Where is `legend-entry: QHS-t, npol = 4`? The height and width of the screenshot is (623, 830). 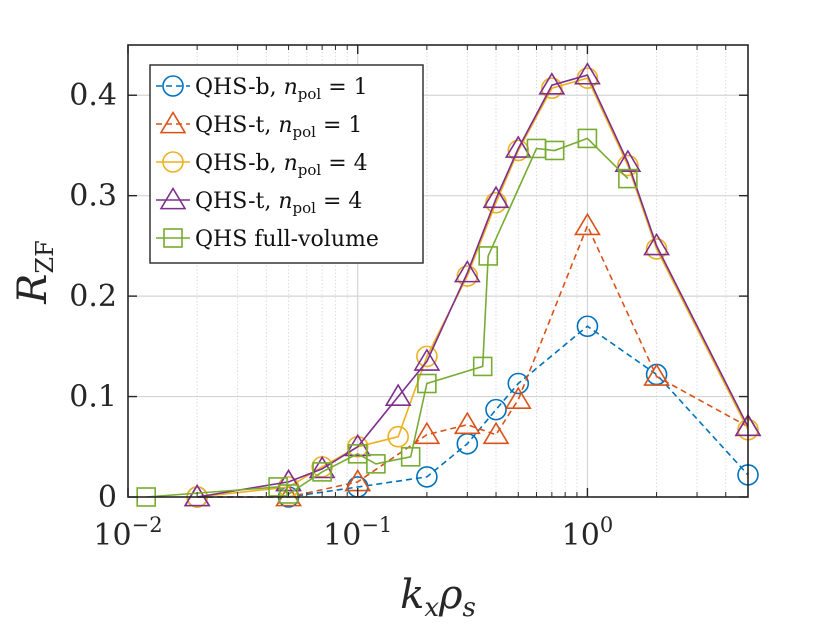 legend-entry: QHS-t, npol = 4 is located at coordinates (259, 201).